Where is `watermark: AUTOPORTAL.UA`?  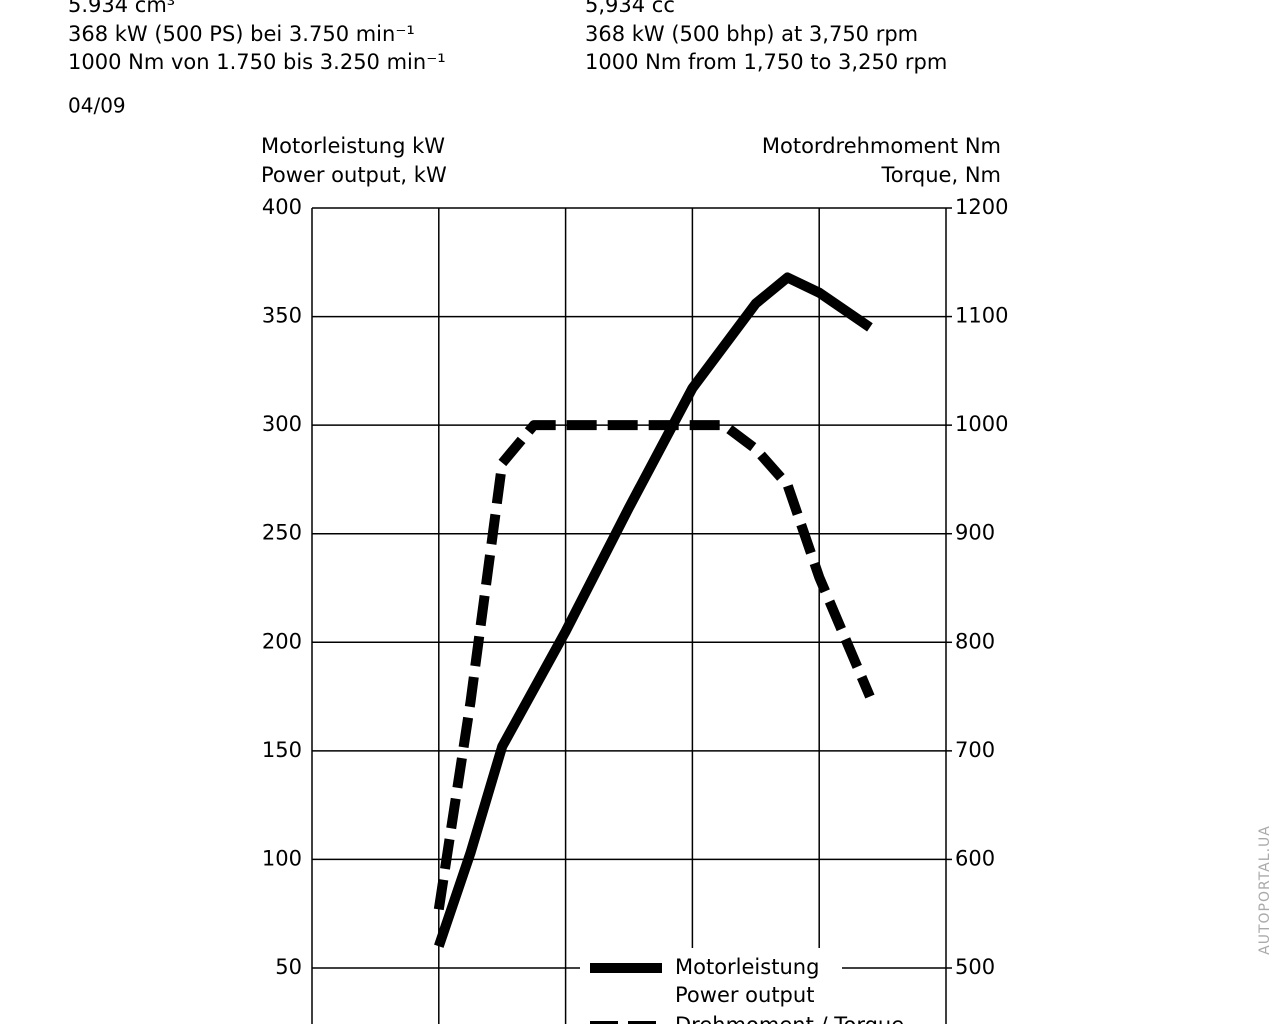
watermark: AUTOPORTAL.UA is located at coordinates (1265, 890).